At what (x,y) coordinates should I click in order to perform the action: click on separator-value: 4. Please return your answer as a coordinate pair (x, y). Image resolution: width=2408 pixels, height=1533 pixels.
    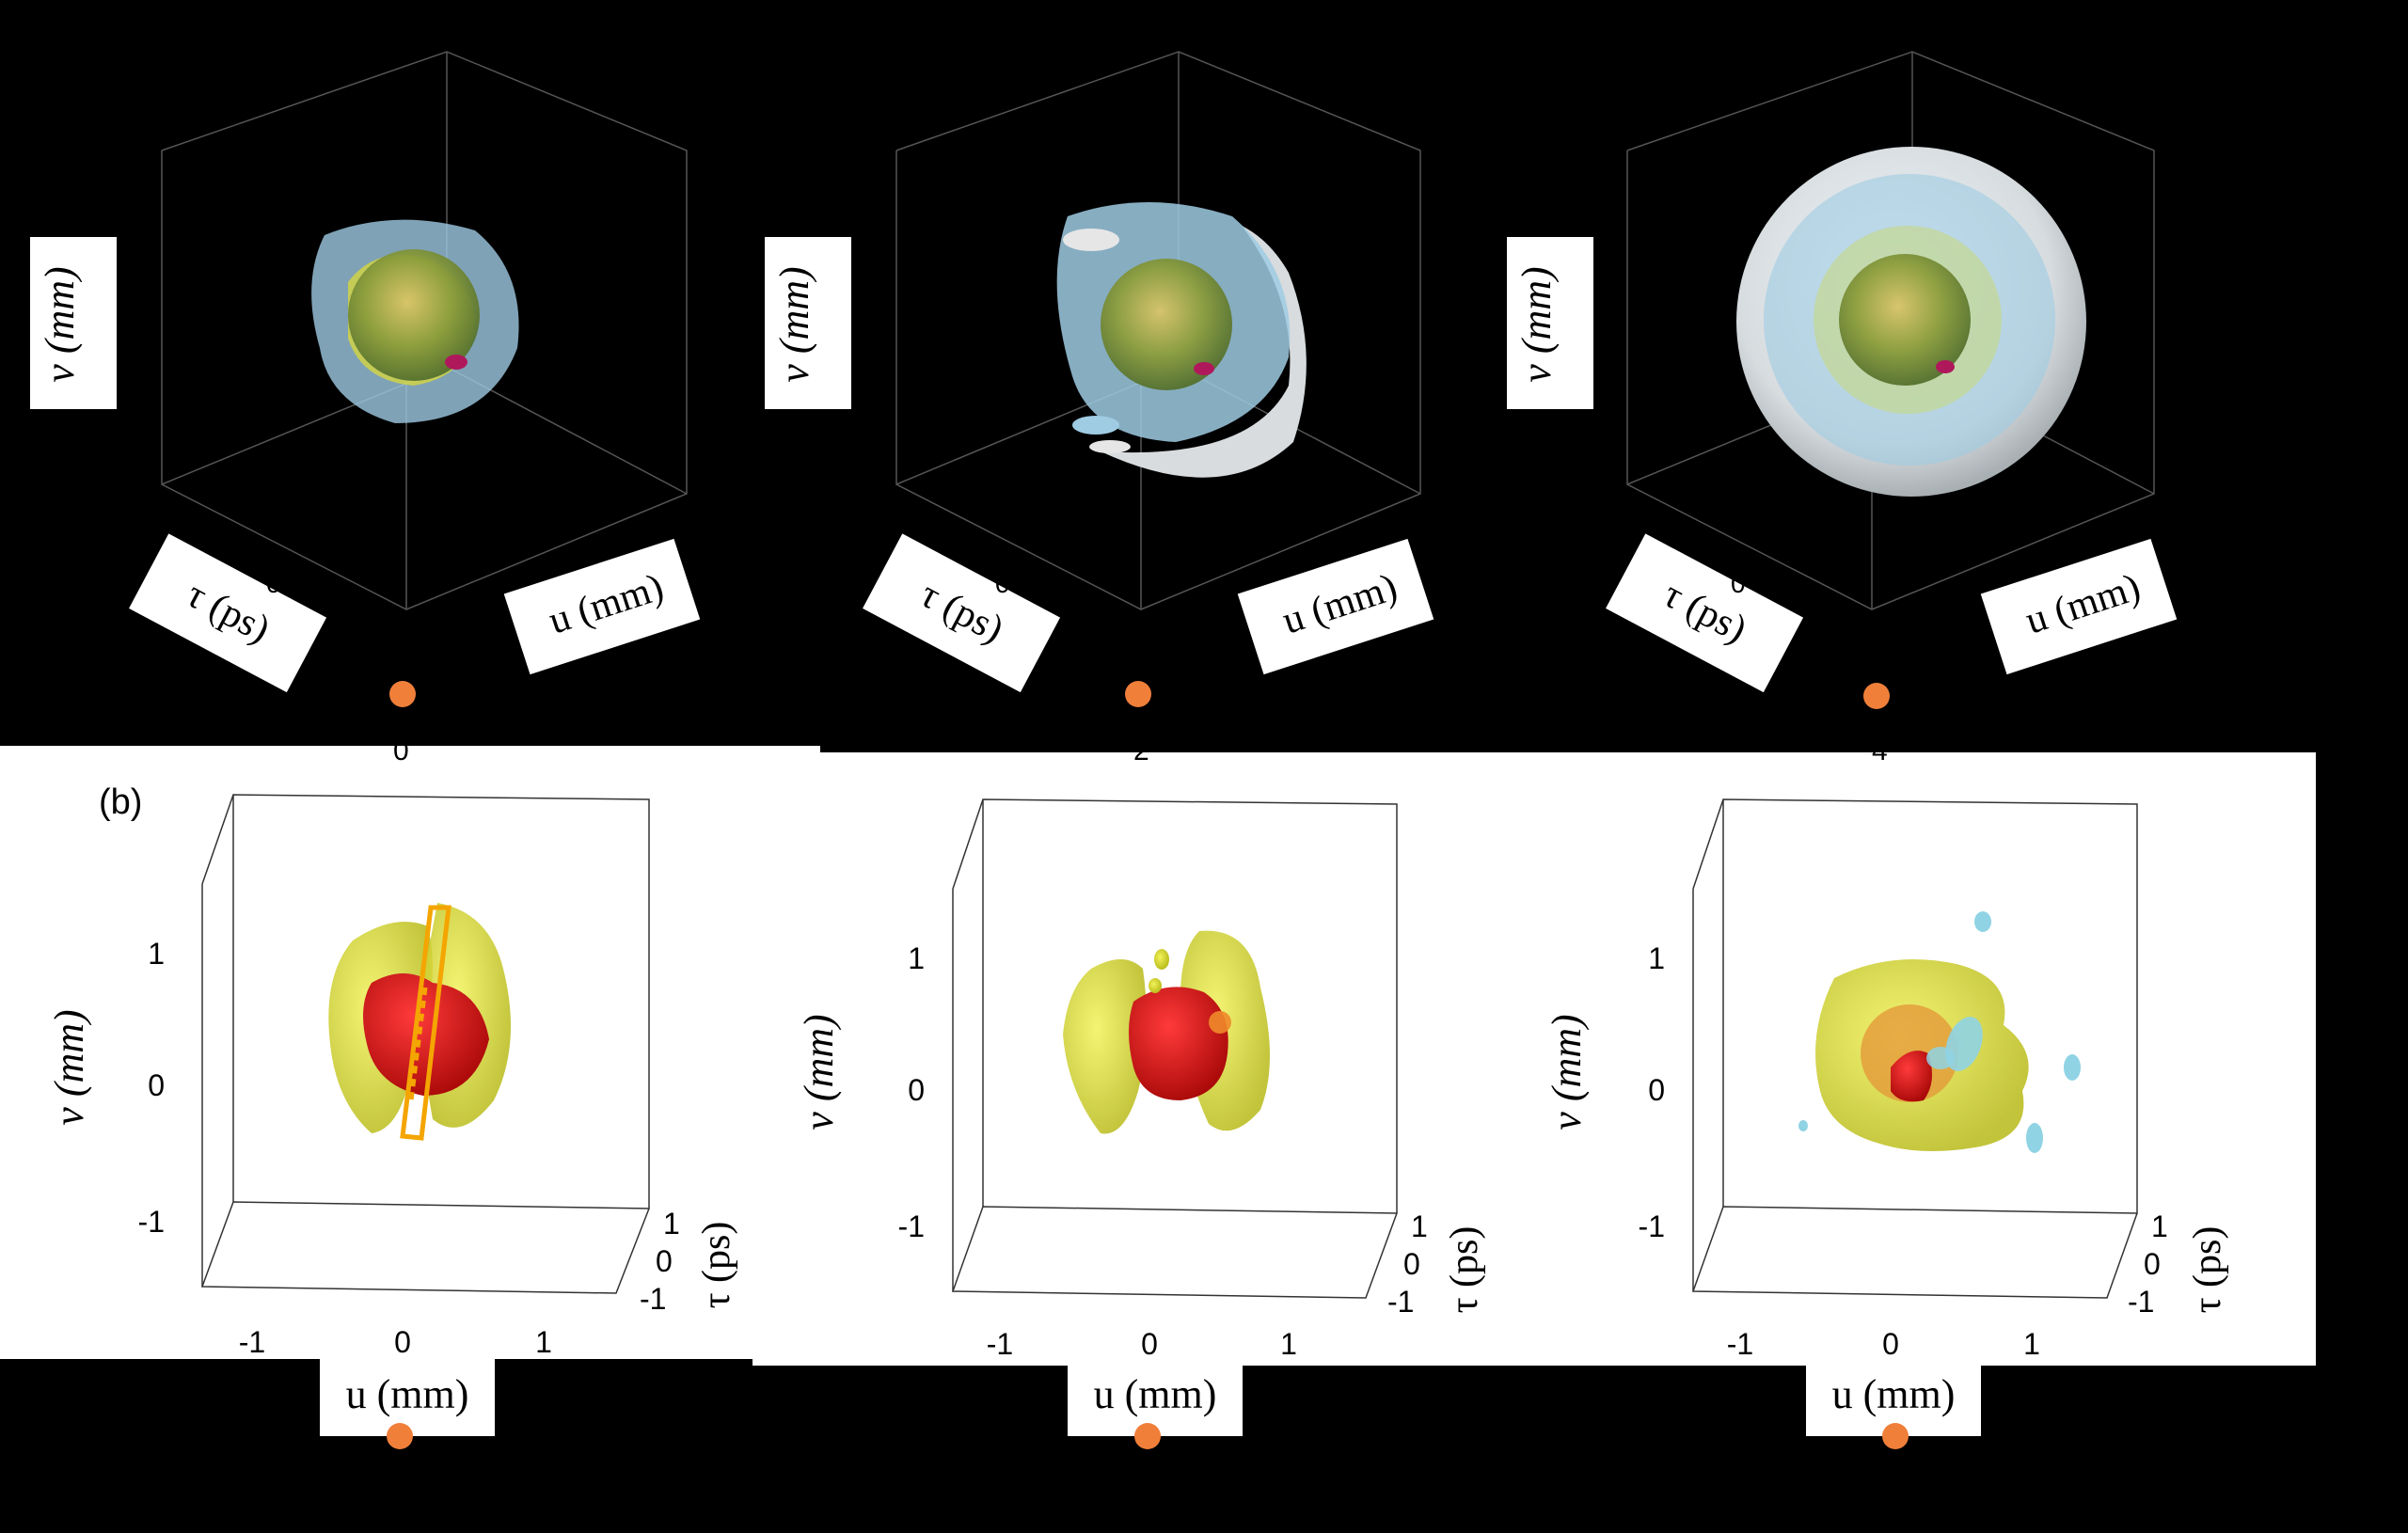
    Looking at the image, I should click on (1880, 751).